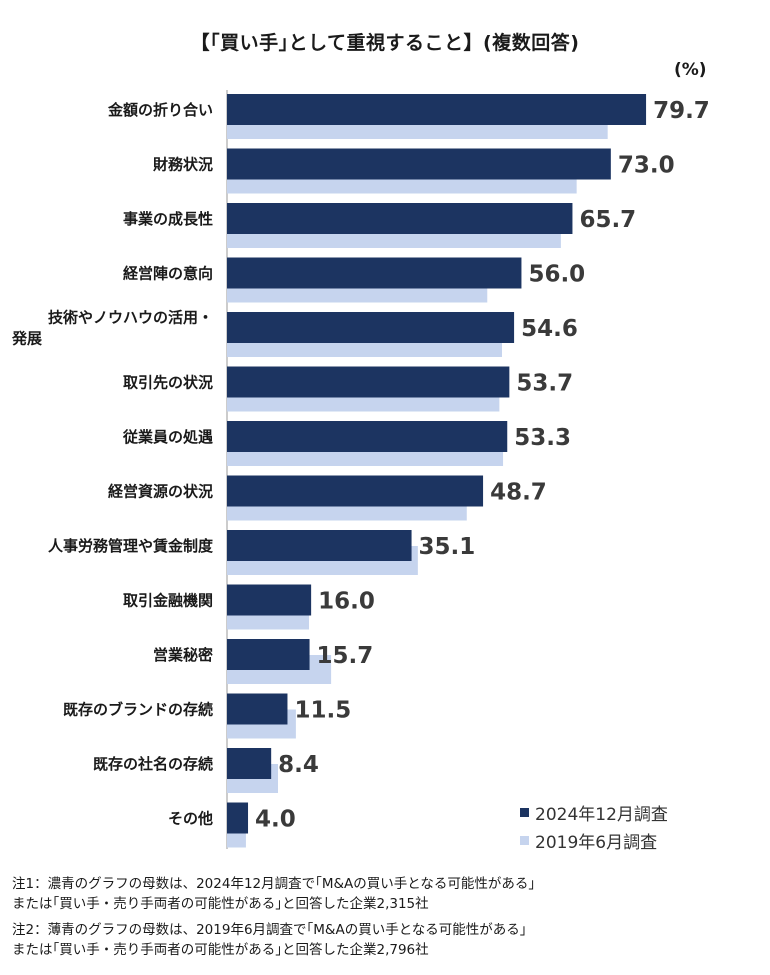  I want to click on category-label-13-0: その他, so click(190, 819).